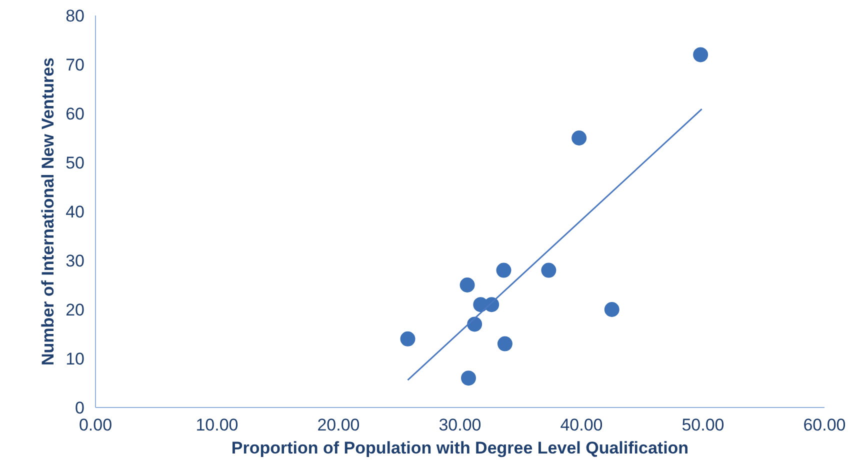  I want to click on x-tick-label: 50.00, so click(703, 425).